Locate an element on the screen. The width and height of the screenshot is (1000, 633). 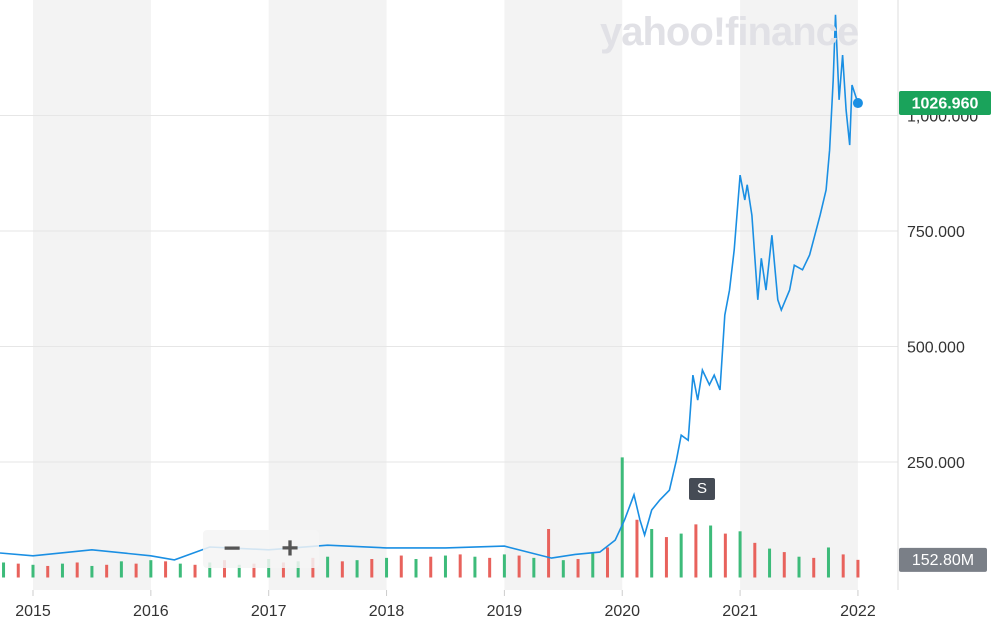
last-point is located at coordinates (857, 103).